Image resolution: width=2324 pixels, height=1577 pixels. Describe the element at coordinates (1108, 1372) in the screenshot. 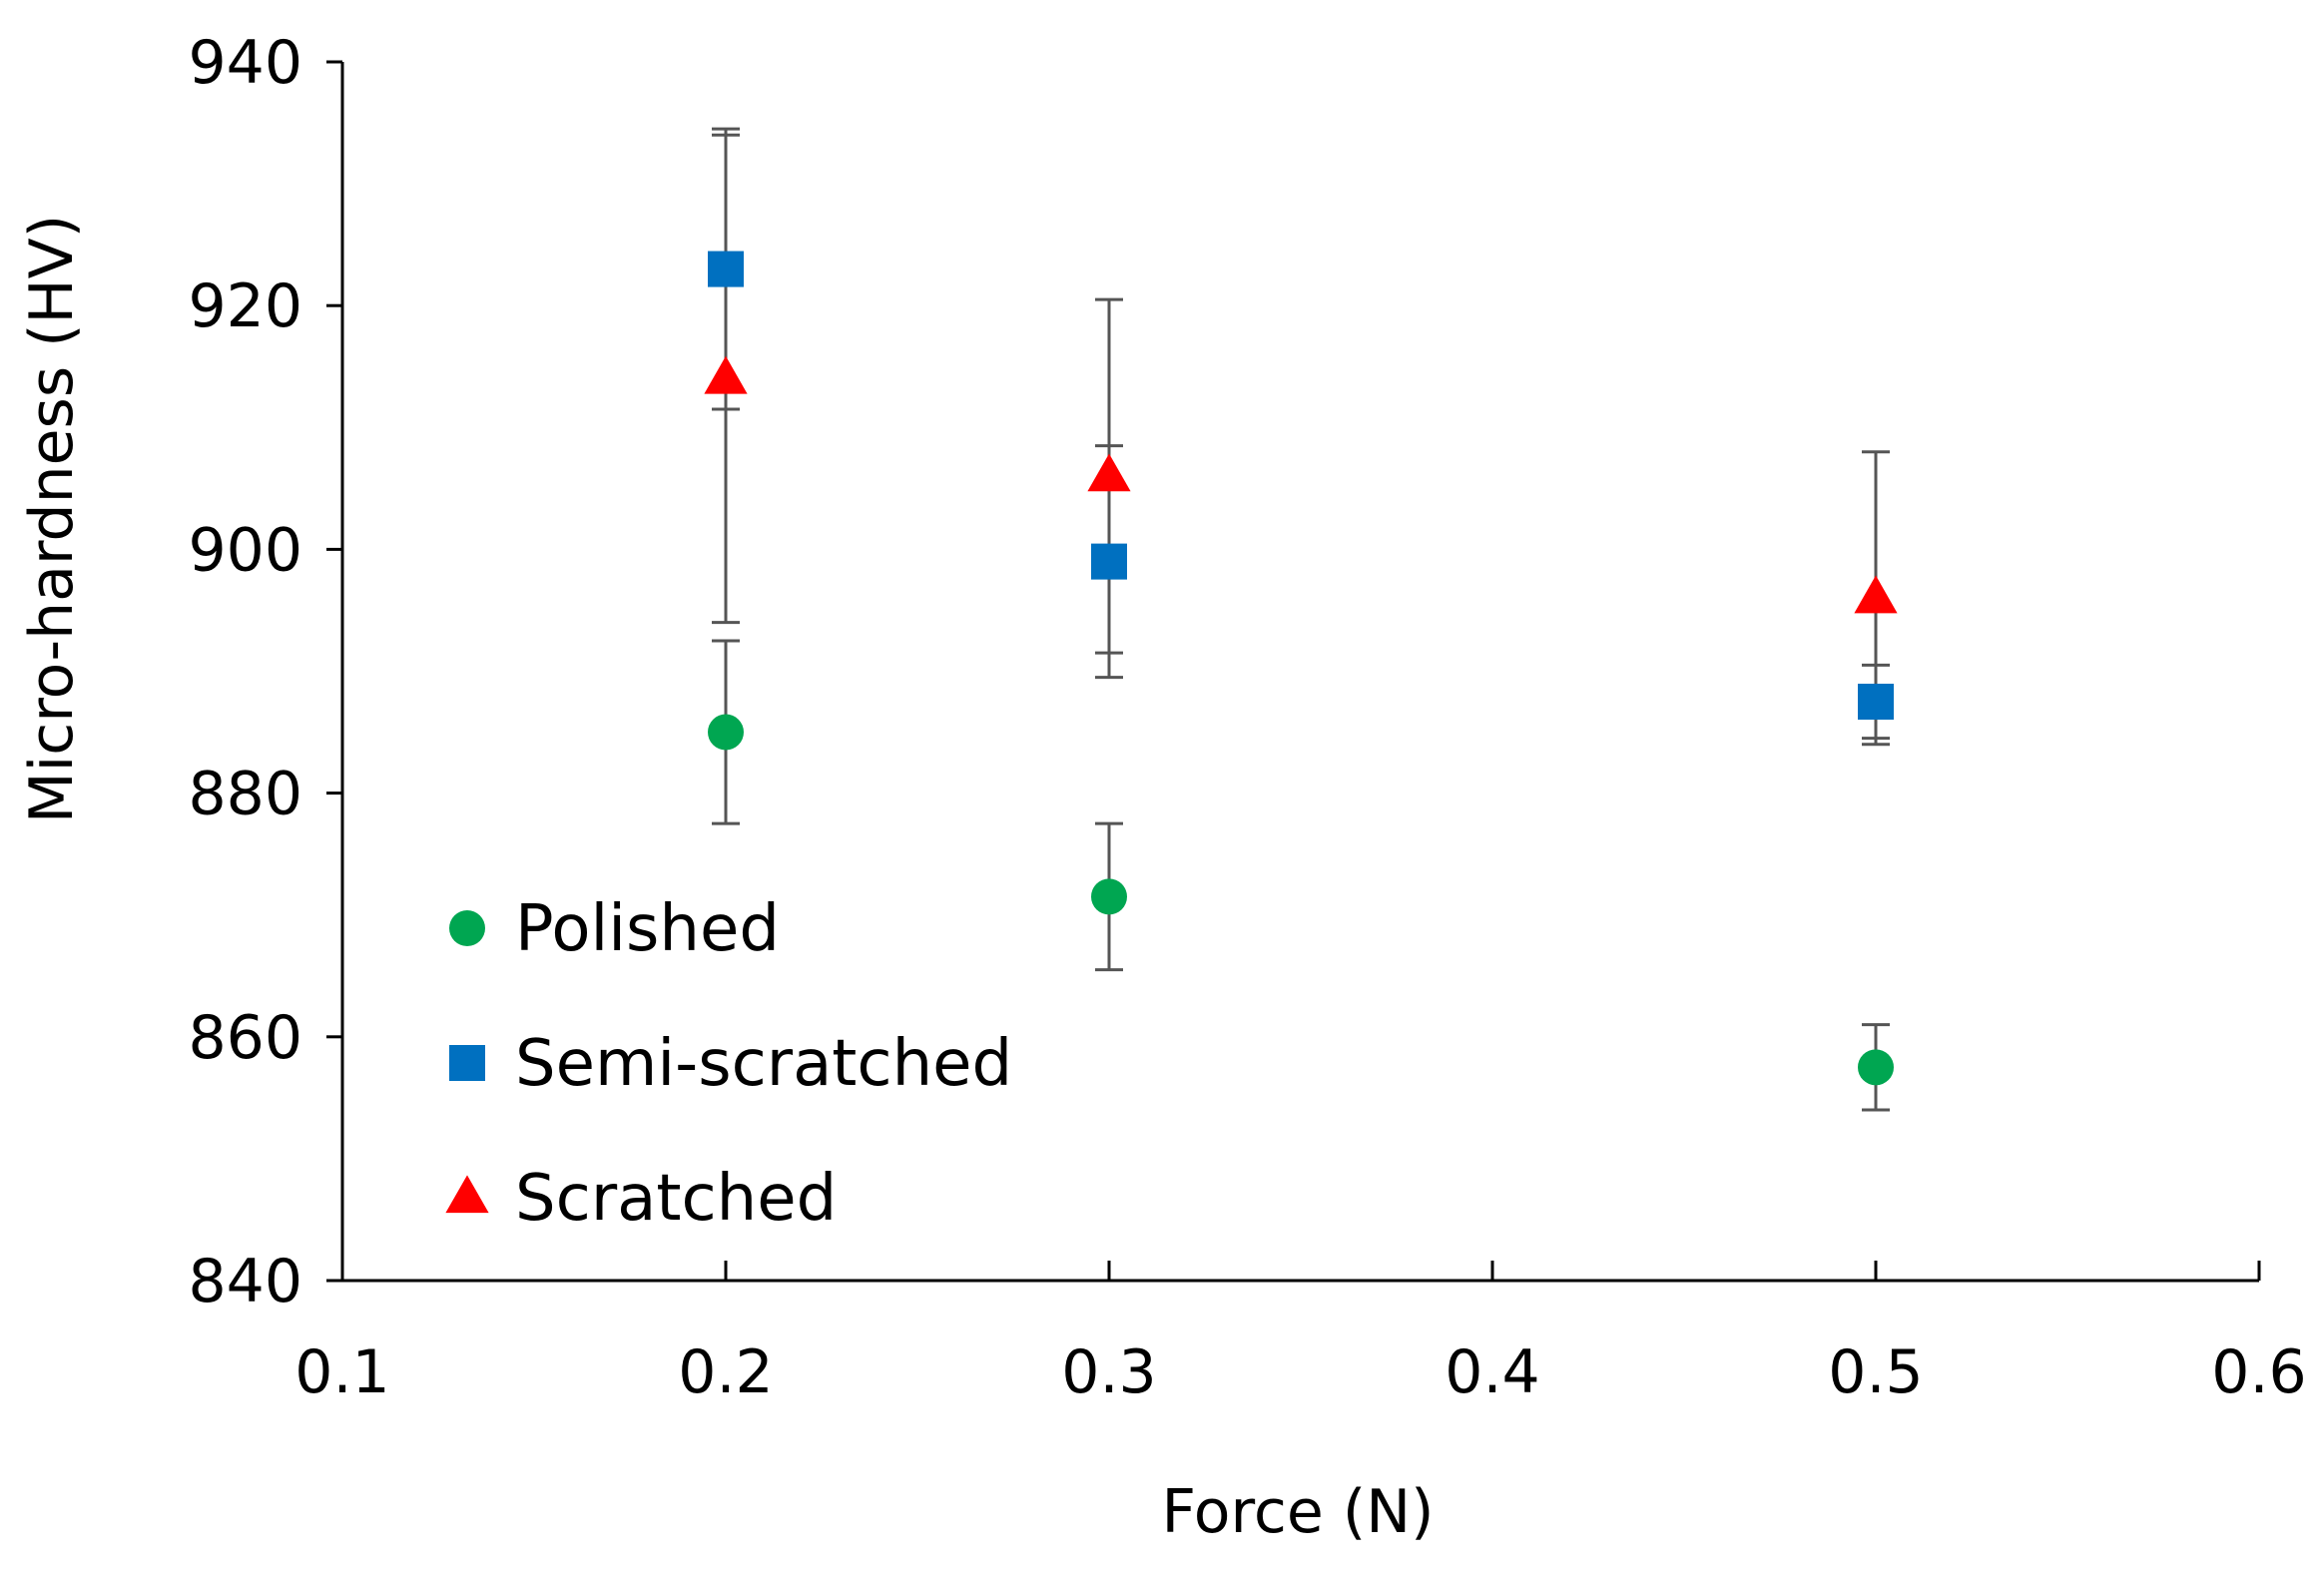

I see `x-tick-label: 0.3` at that location.